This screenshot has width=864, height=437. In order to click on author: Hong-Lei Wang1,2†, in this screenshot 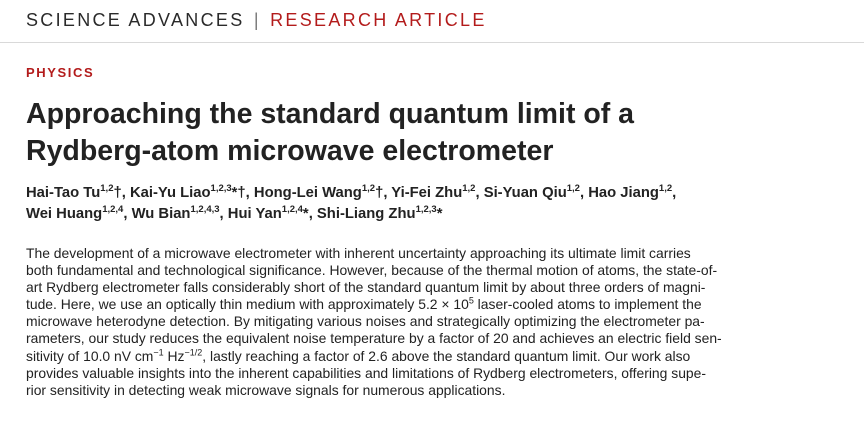, I will do `click(322, 192)`.